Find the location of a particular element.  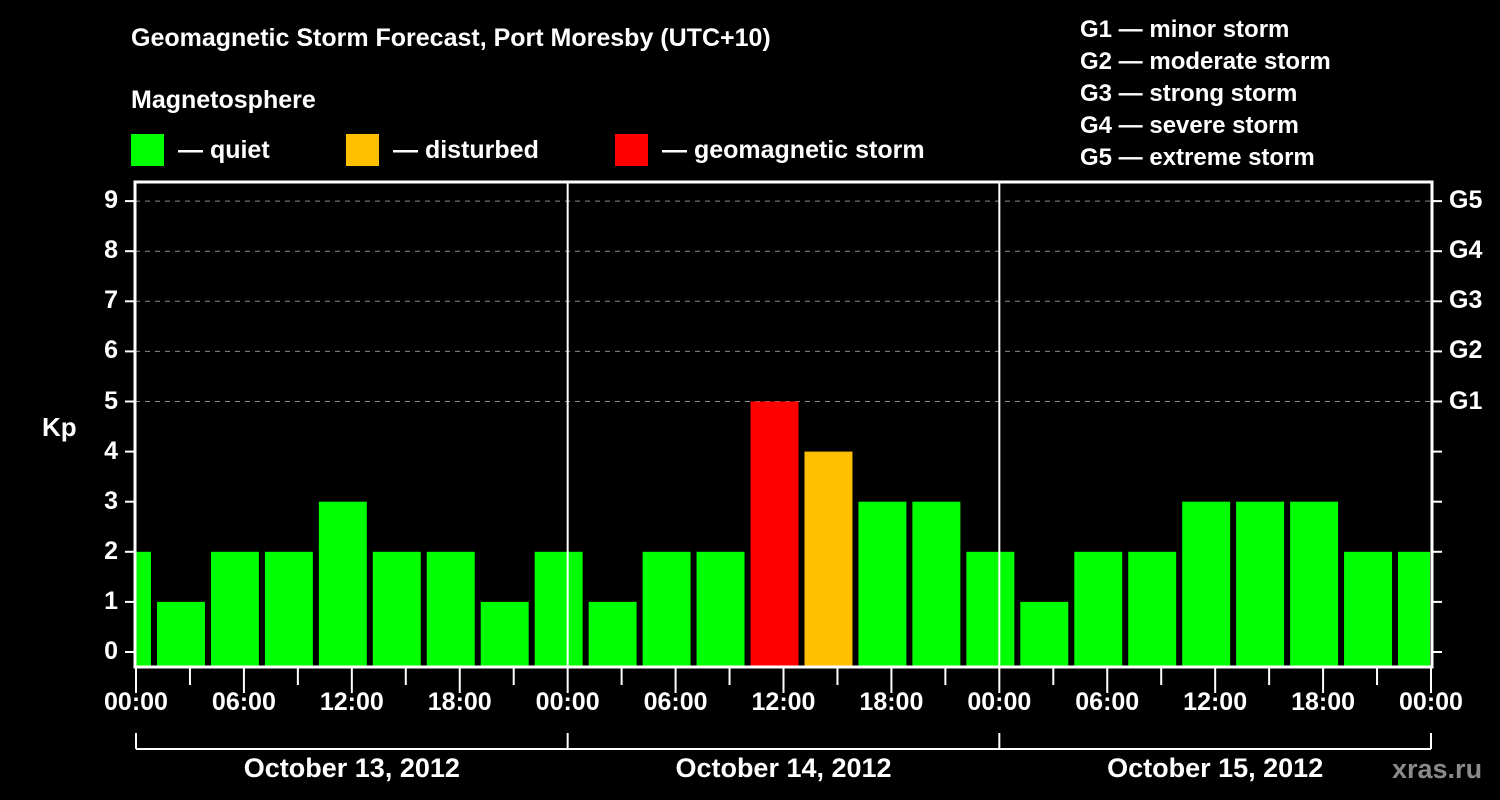

watermark: xras.ru is located at coordinates (1437, 769).